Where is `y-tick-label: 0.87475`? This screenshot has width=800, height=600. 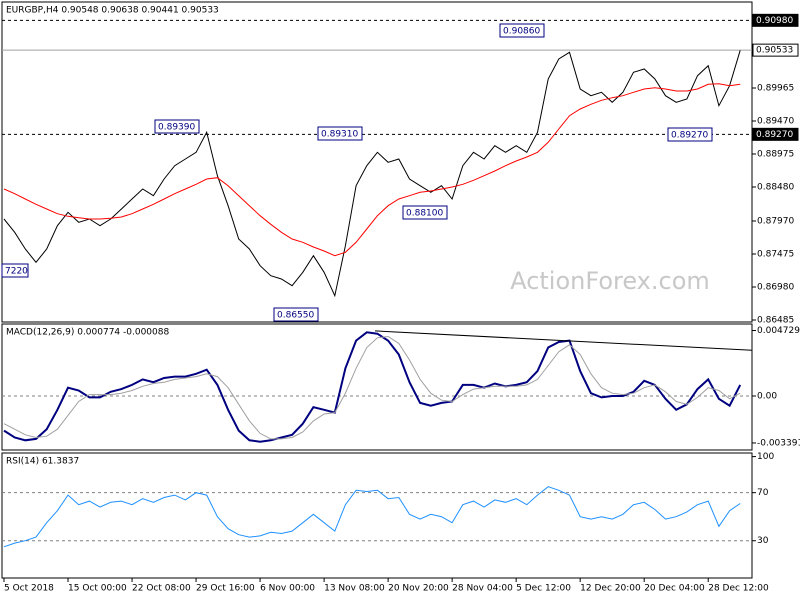
y-tick-label: 0.87475 is located at coordinates (775, 255).